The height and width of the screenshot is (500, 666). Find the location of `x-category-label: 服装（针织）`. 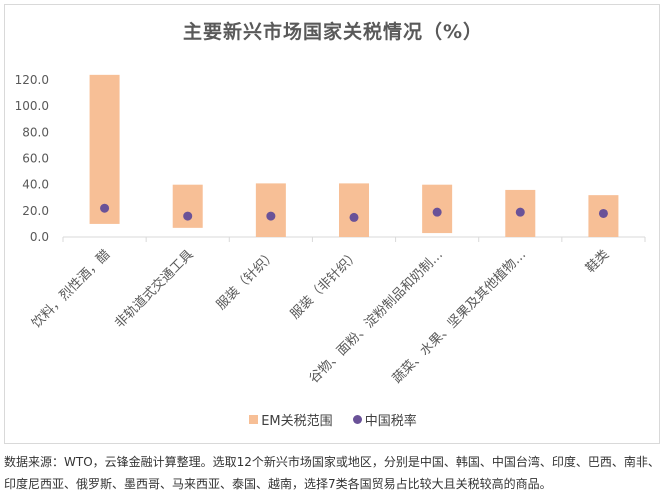

x-category-label: 服装（针织） is located at coordinates (247, 280).